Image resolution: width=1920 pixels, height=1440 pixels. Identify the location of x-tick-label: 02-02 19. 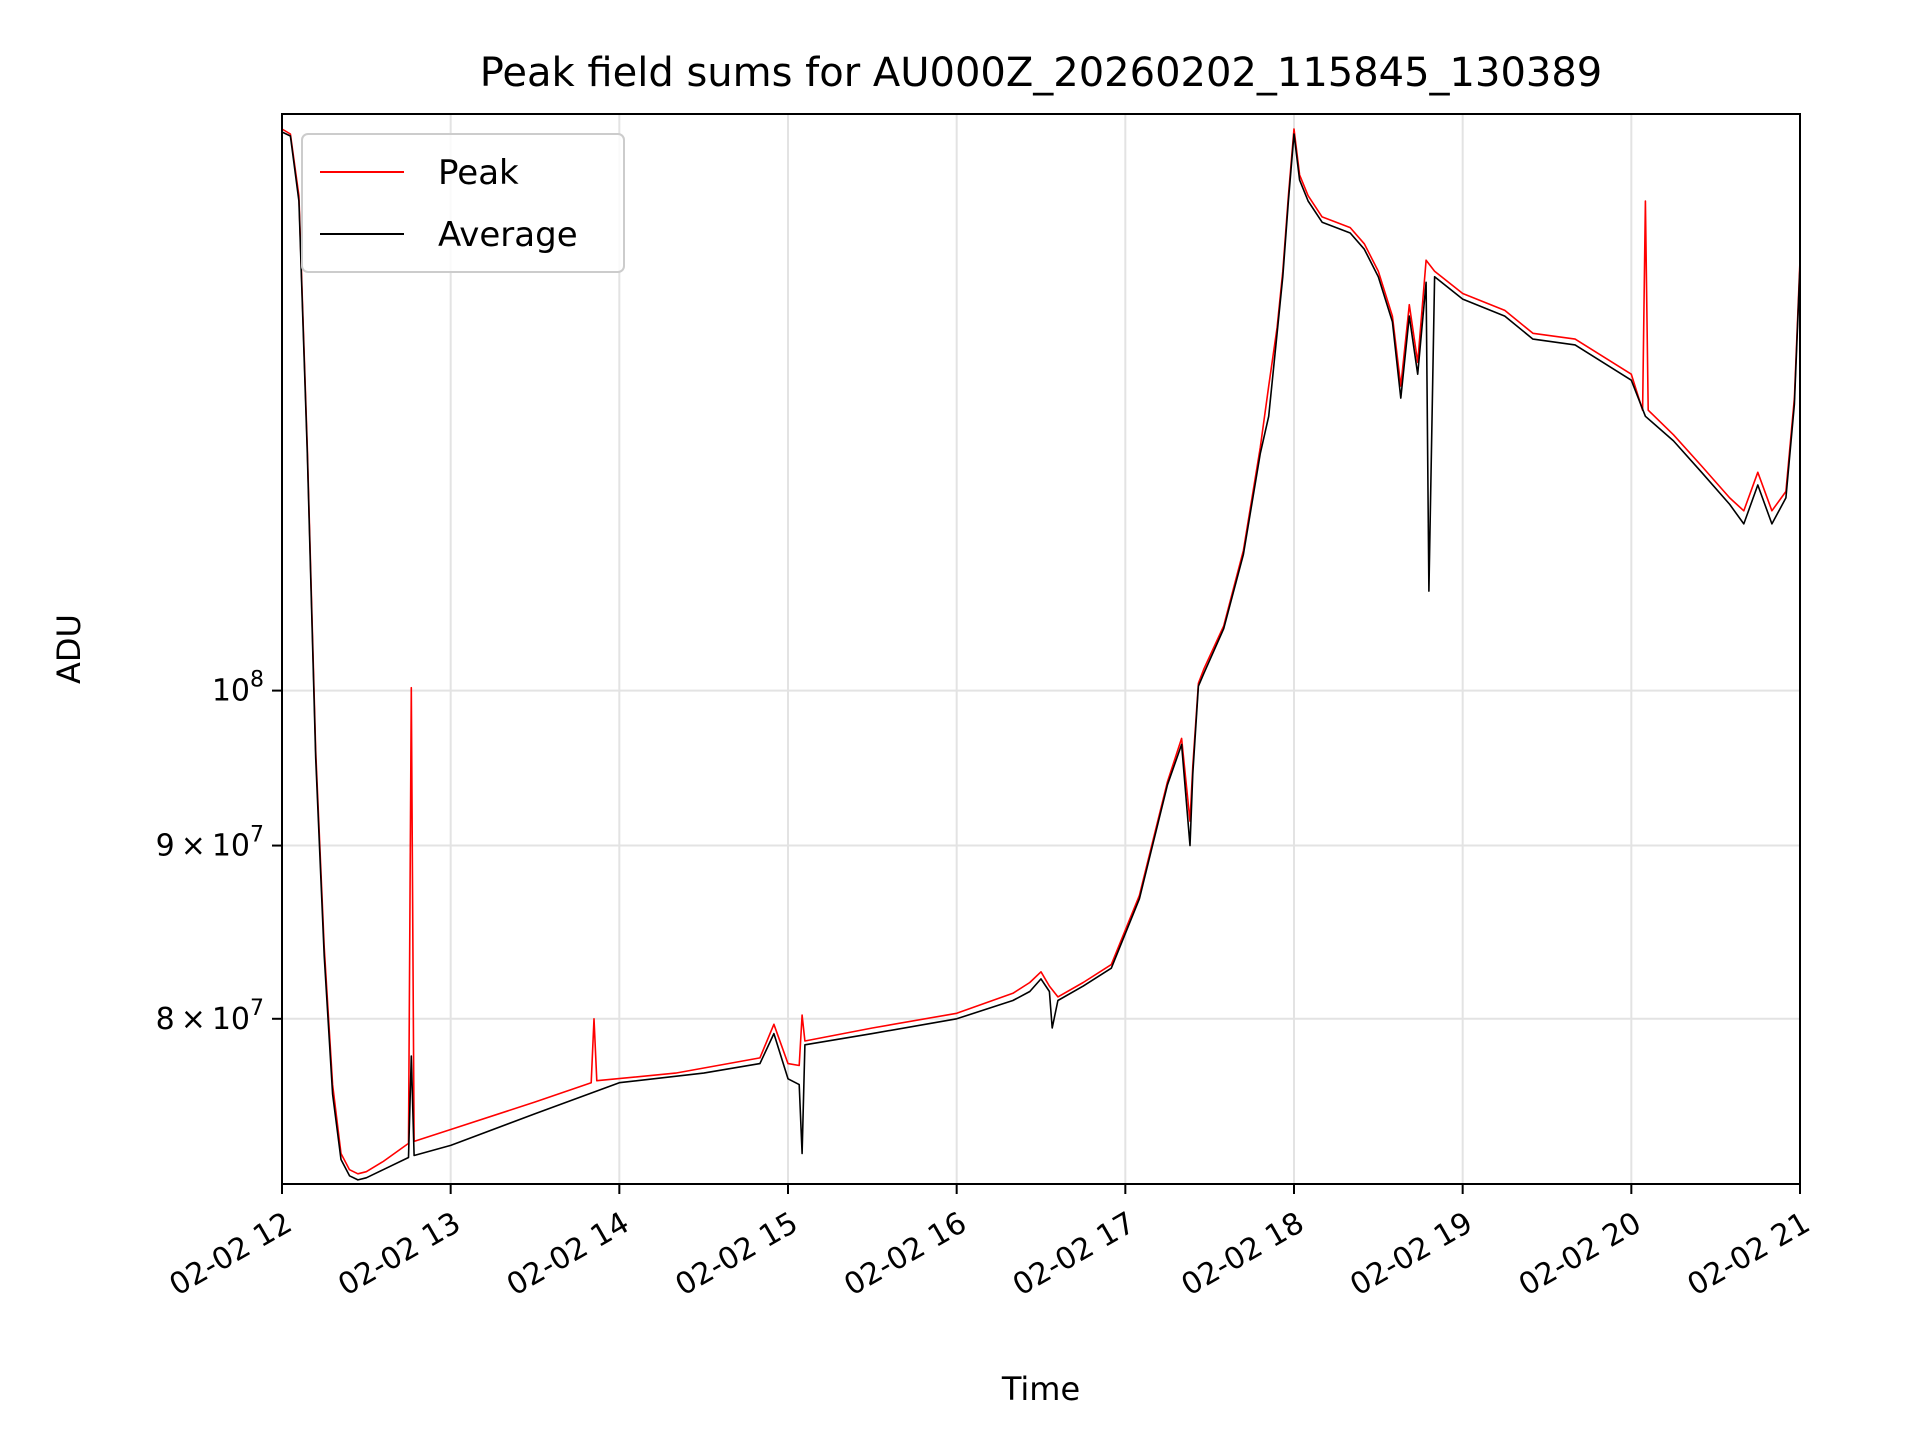
(1411, 1254).